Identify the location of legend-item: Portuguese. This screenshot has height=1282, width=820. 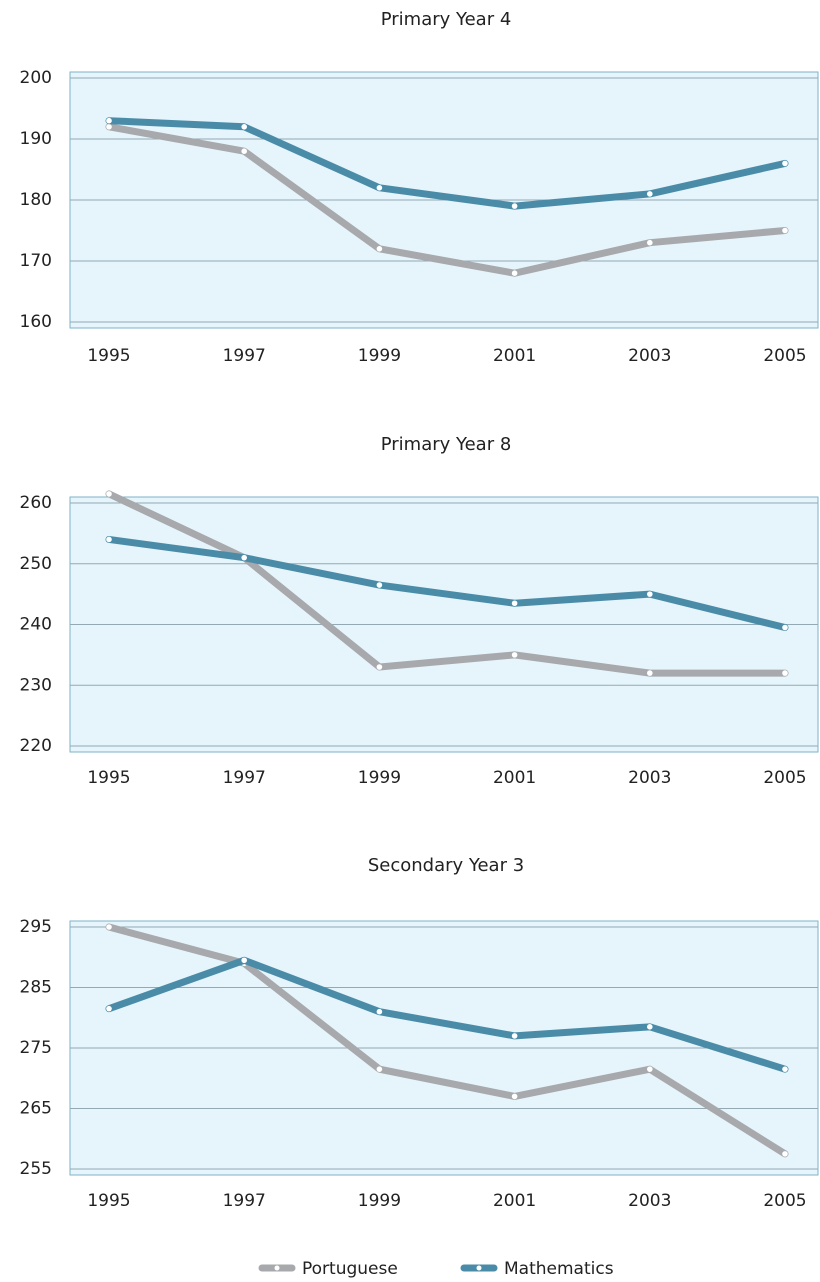
(328, 1269).